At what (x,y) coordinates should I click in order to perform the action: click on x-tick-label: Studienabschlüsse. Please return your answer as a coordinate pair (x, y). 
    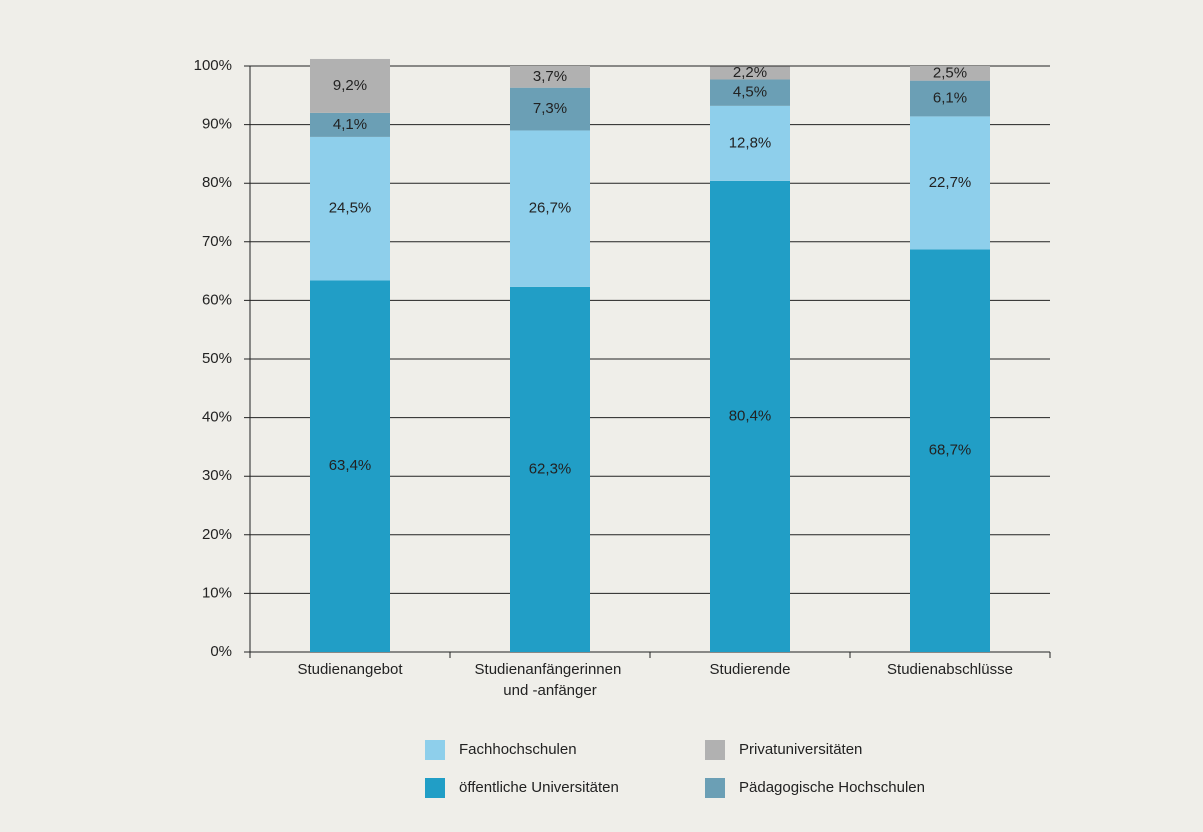
    Looking at the image, I should click on (950, 669).